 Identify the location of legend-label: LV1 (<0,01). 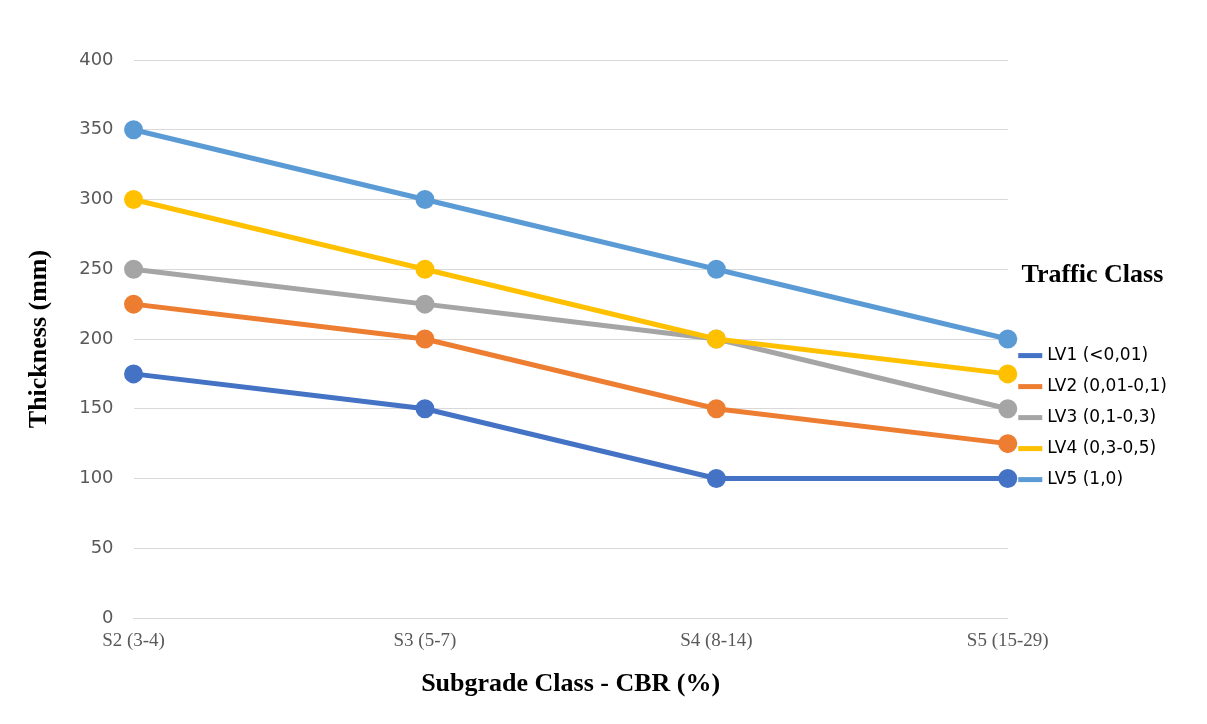
(1098, 354).